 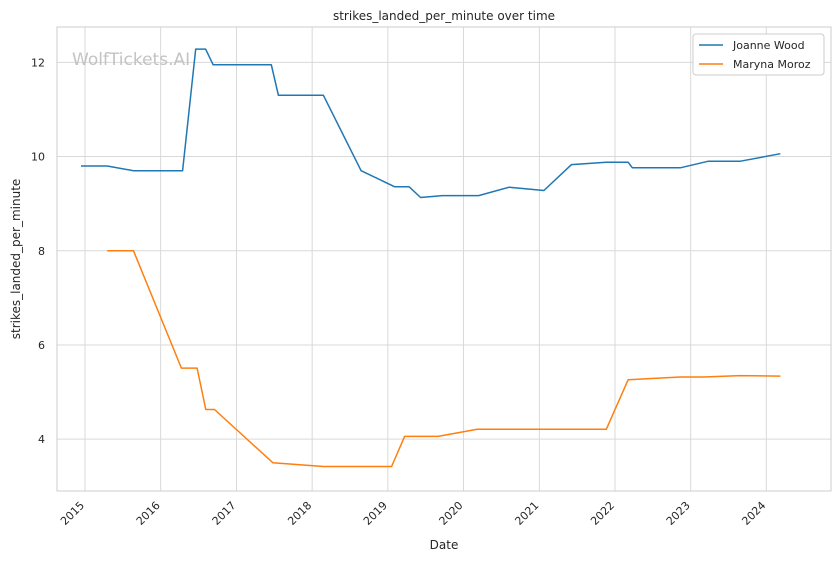 I want to click on x-axis-label: Date, so click(x=444, y=545).